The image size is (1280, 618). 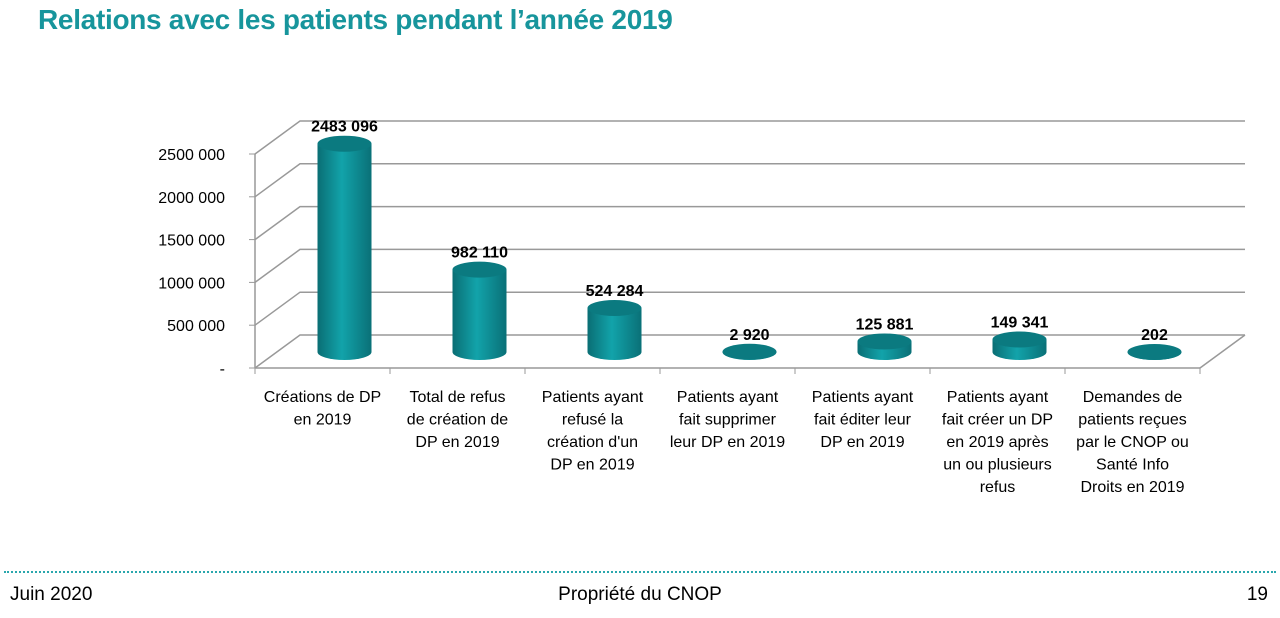 I want to click on x-tick-label: patients reçues, so click(x=1132, y=420).